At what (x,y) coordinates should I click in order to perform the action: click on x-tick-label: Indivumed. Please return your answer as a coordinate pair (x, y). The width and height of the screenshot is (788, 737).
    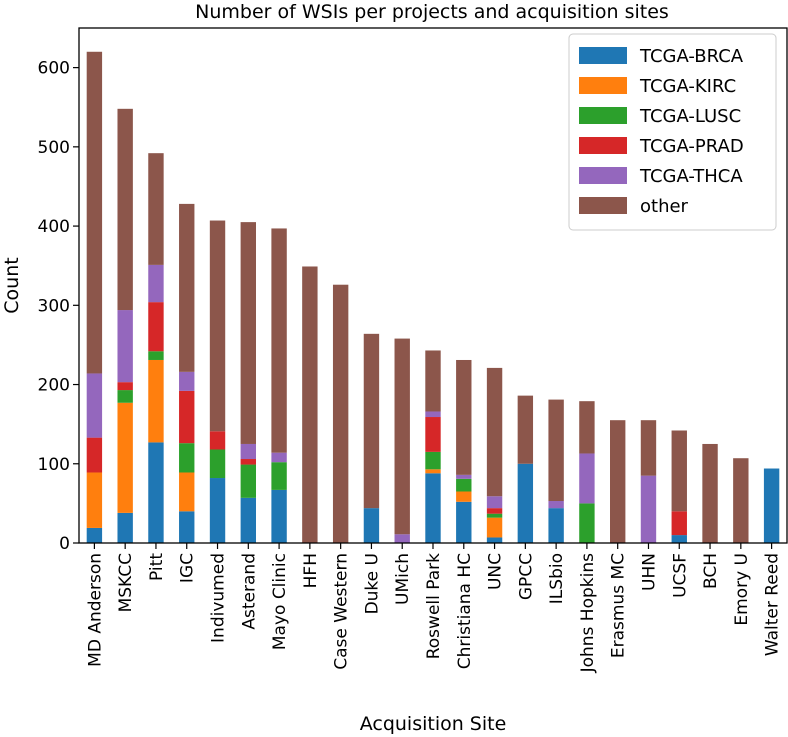
    Looking at the image, I should click on (219, 598).